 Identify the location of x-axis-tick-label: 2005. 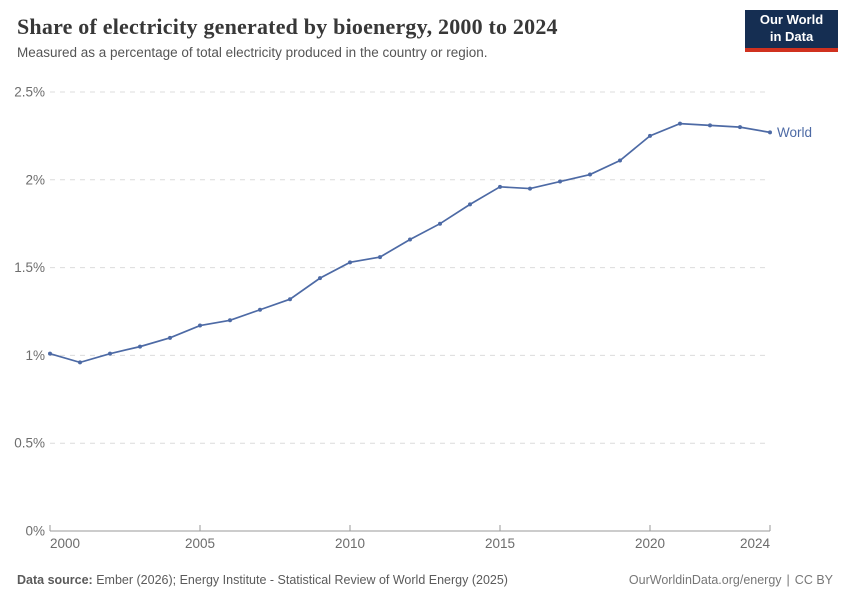
(200, 543).